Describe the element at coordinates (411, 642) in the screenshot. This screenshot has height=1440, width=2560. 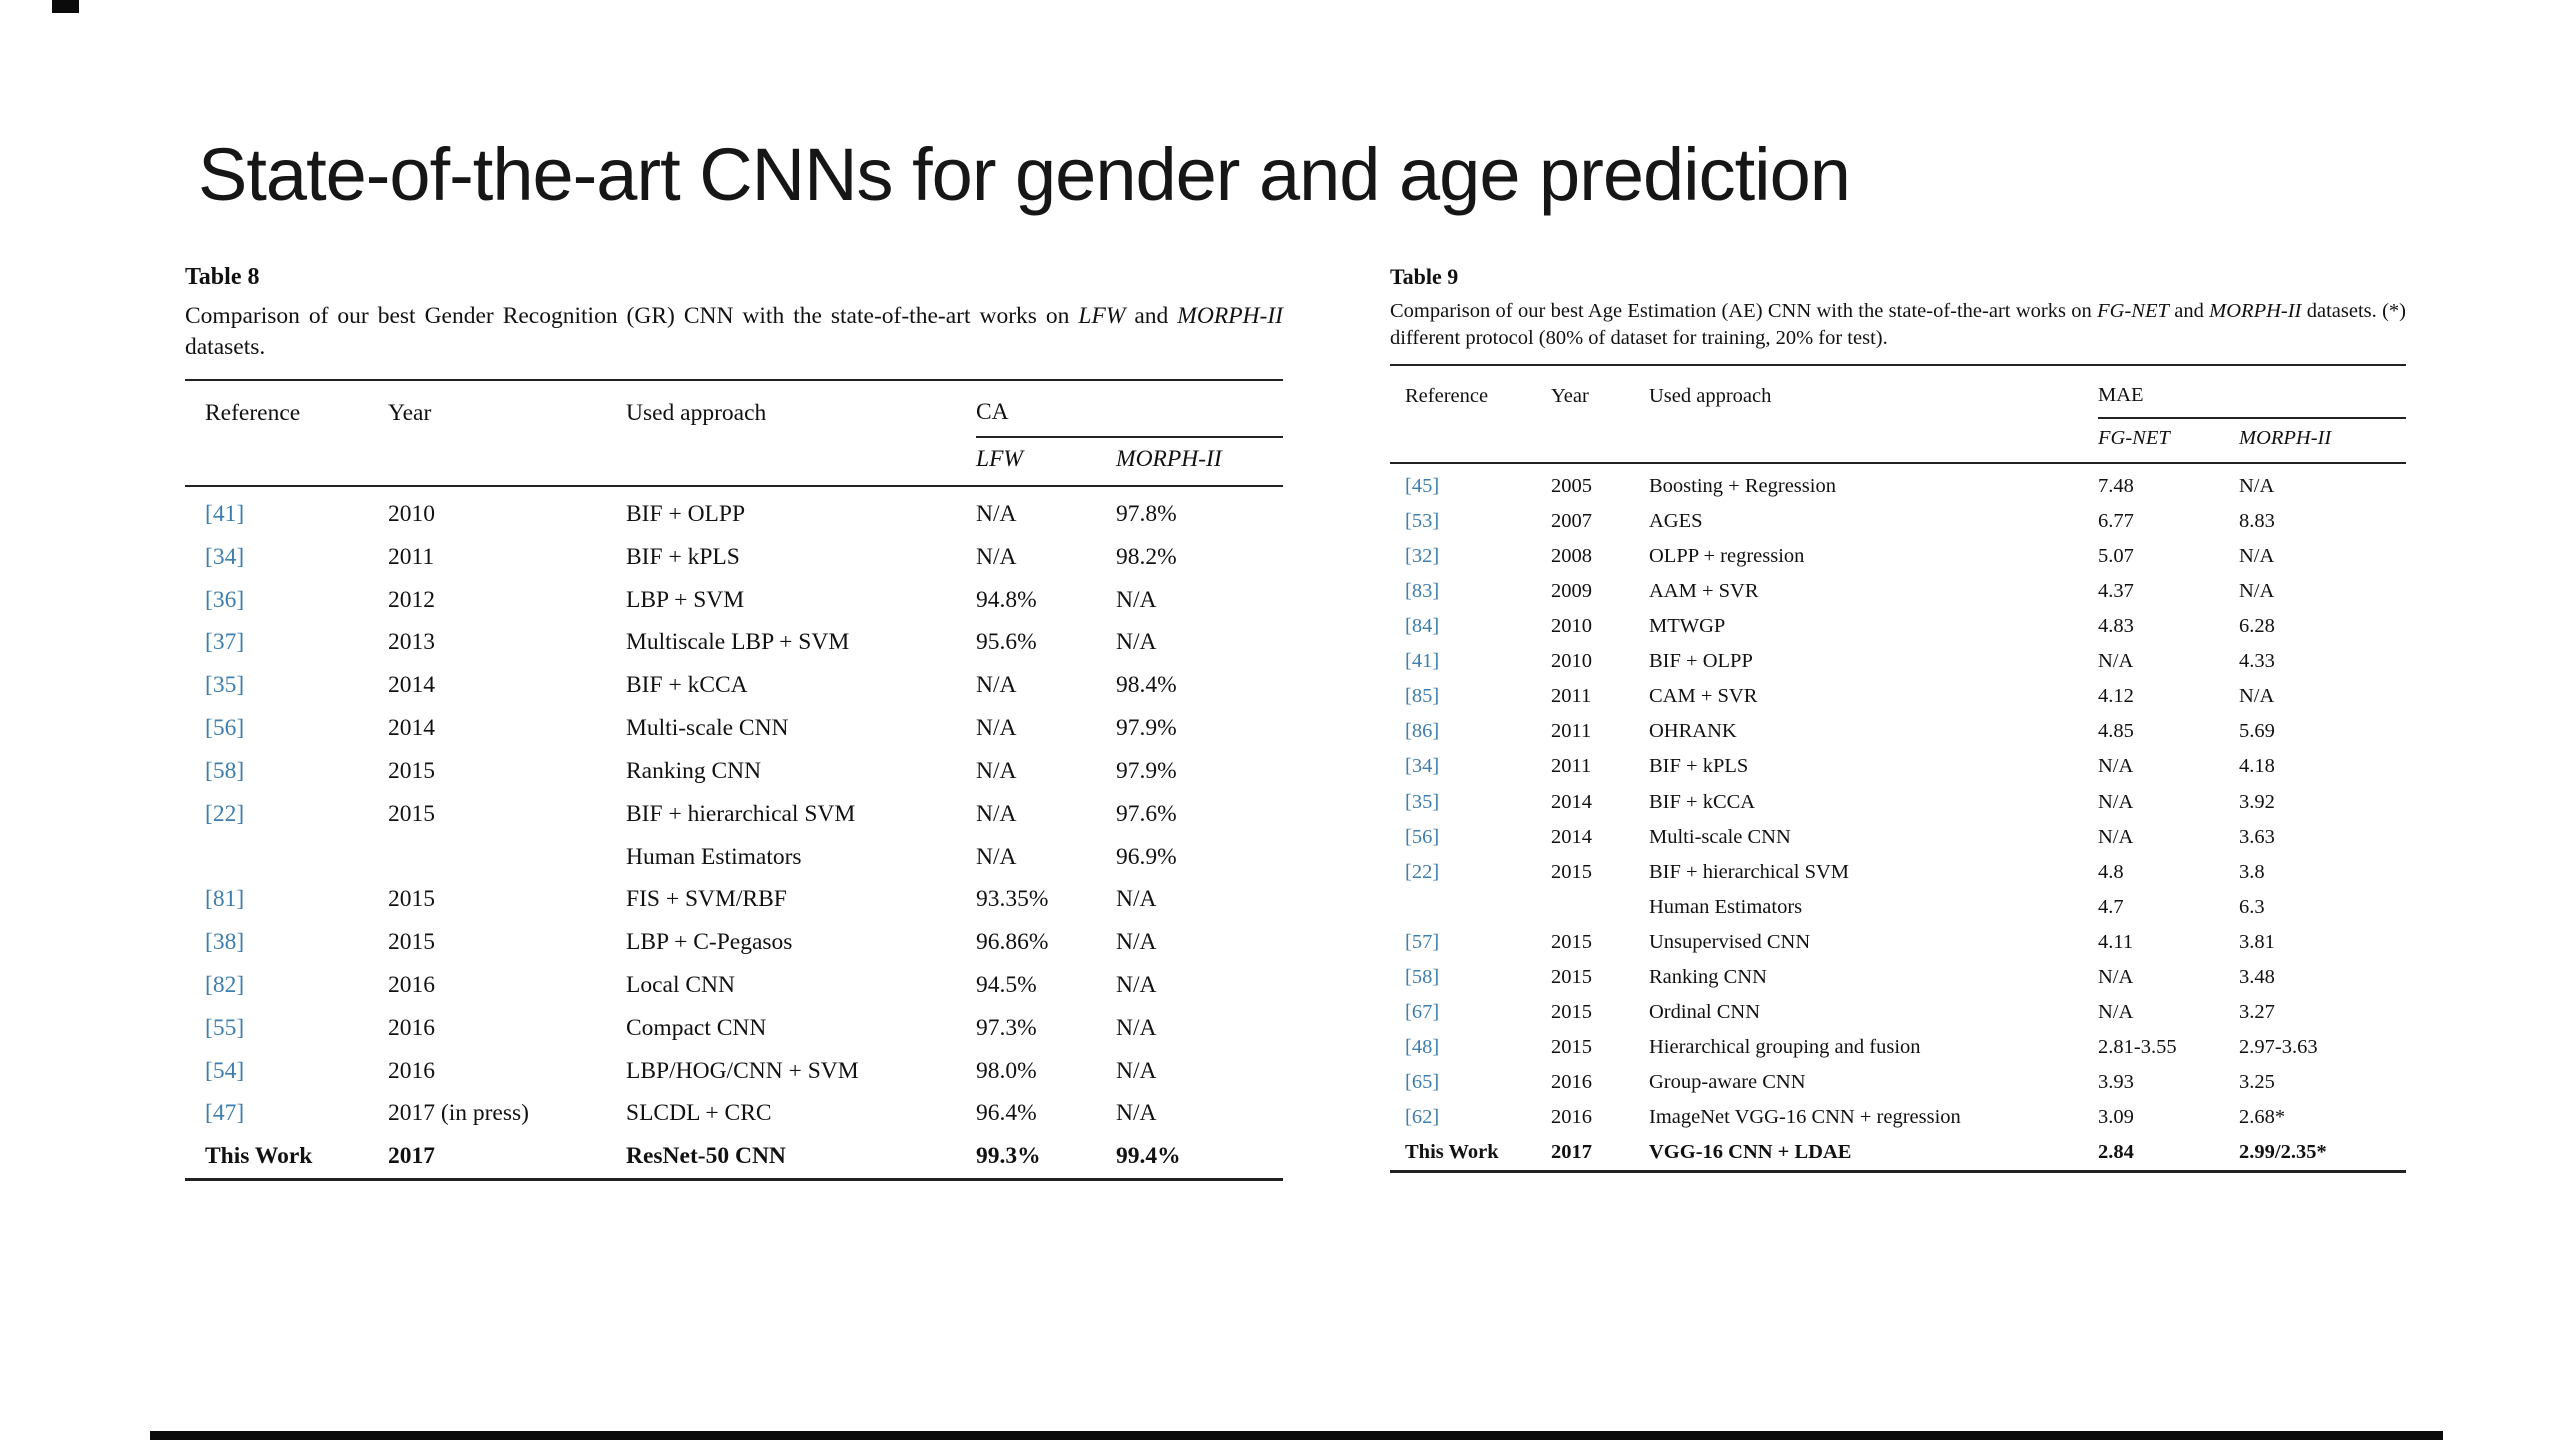
I see `year-cell: 2013` at that location.